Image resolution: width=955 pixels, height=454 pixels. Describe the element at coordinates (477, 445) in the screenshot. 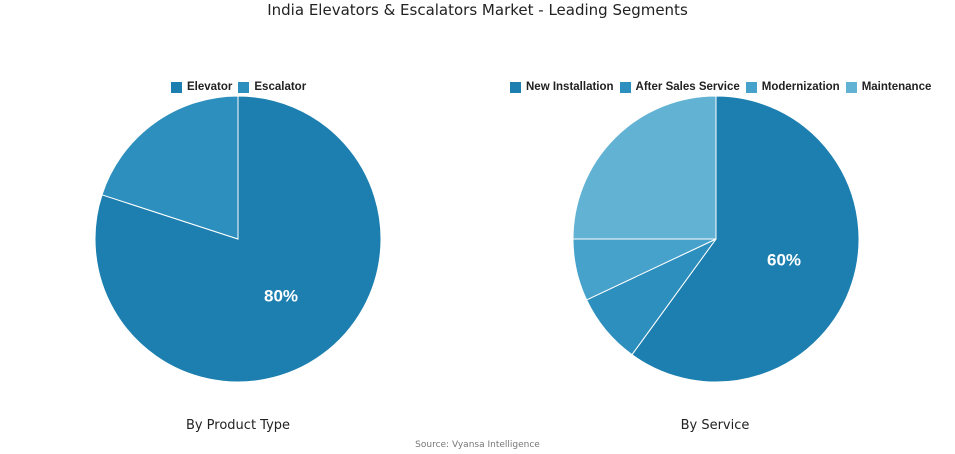

I see `source-note: Source: Vyansa Intelligence` at that location.